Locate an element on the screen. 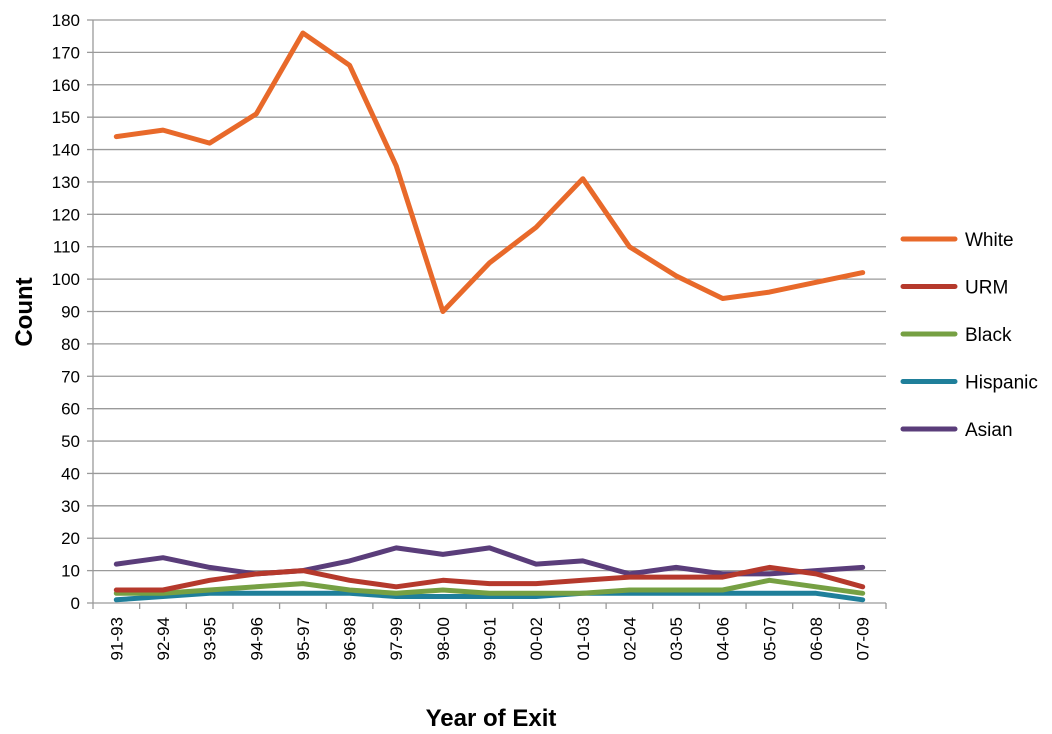 Image resolution: width=1052 pixels, height=734 pixels. legend-label-hispanic: Hispanic is located at coordinates (1001, 383).